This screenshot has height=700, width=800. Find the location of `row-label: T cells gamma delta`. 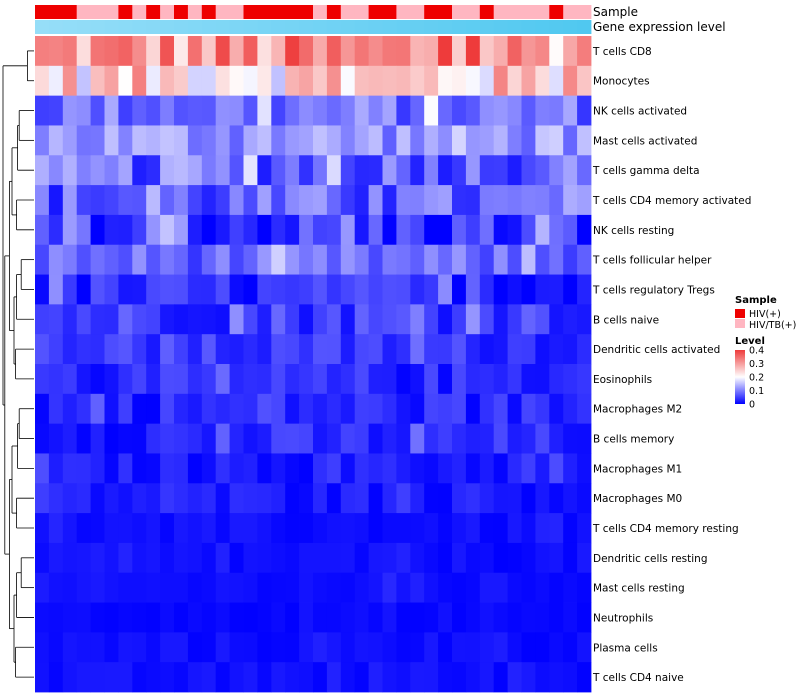

row-label: T cells gamma delta is located at coordinates (646, 171).